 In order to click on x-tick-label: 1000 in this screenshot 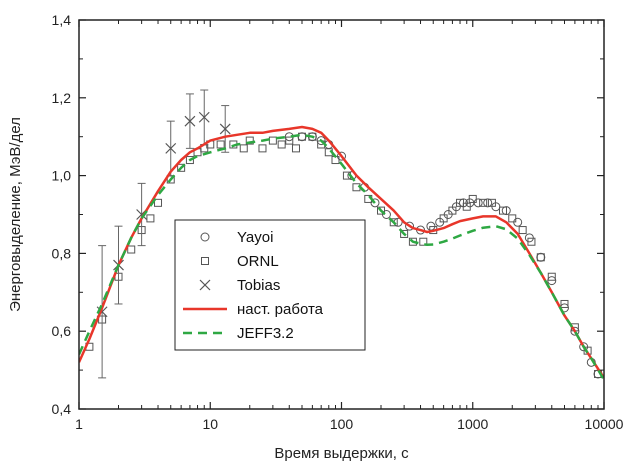, I will do `click(472, 424)`.